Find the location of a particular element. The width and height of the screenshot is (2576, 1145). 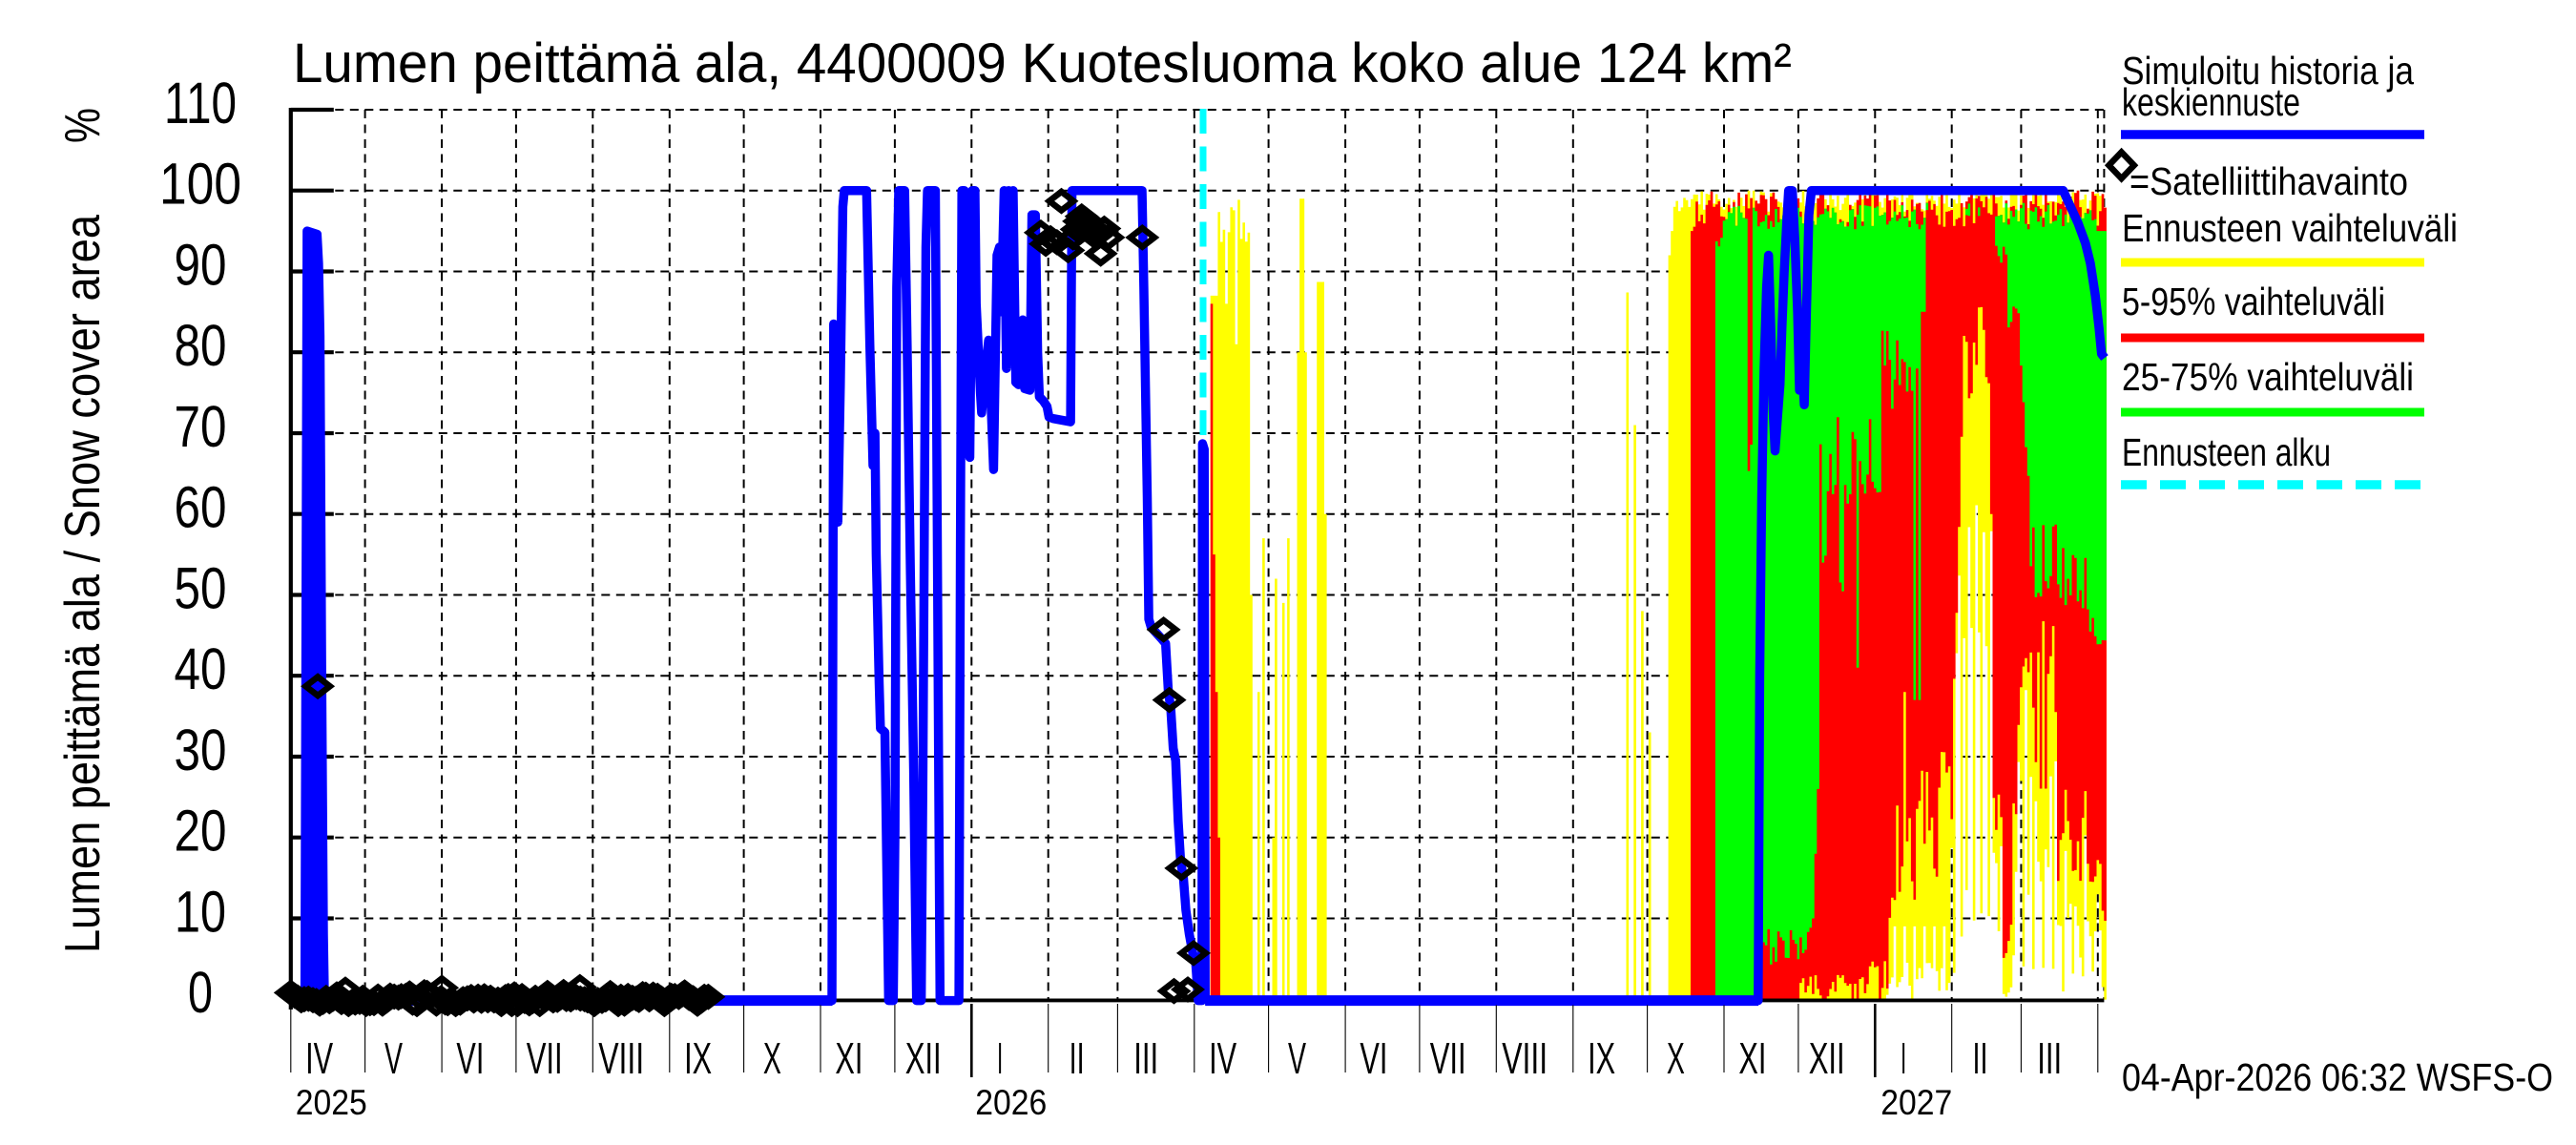

svg-text: 40 is located at coordinates (201, 668).